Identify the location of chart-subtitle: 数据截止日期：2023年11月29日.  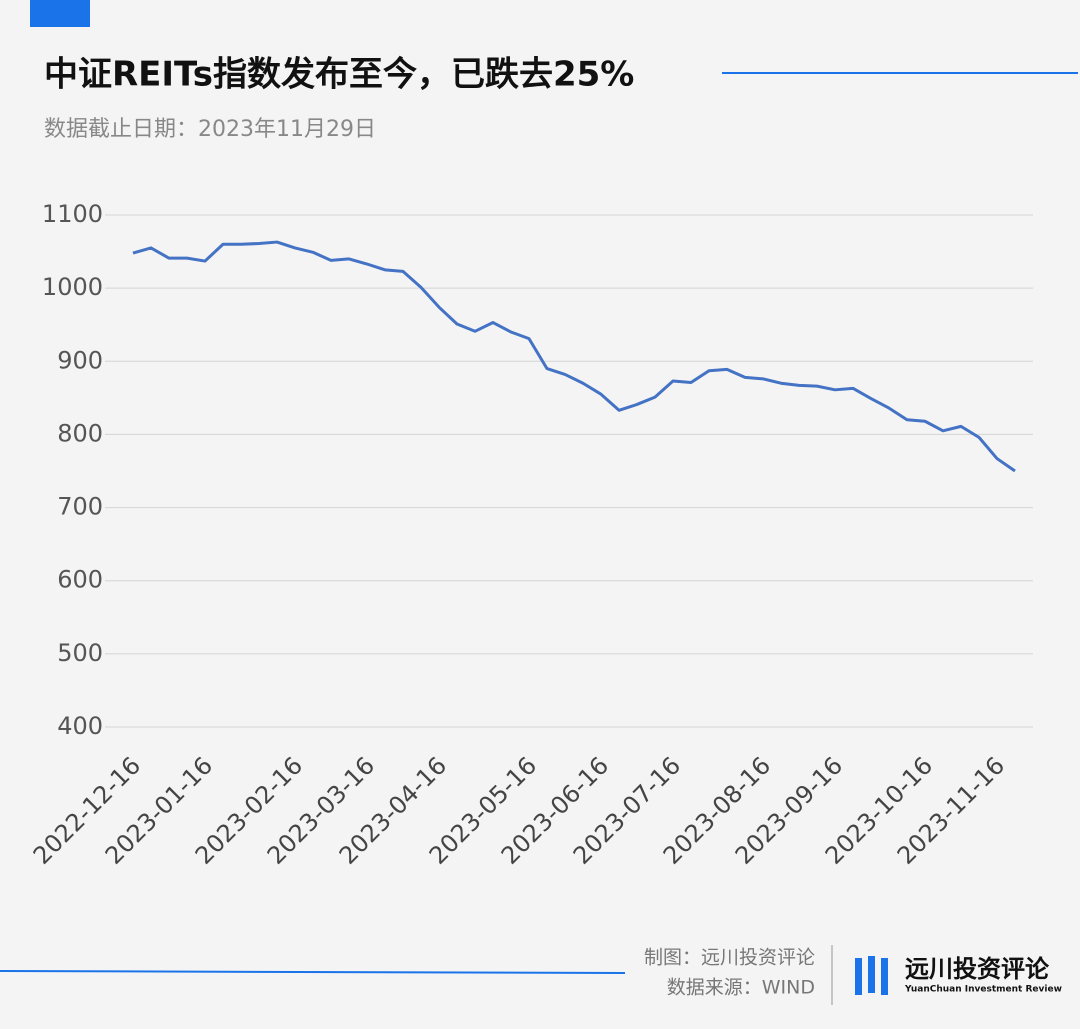
(210, 129).